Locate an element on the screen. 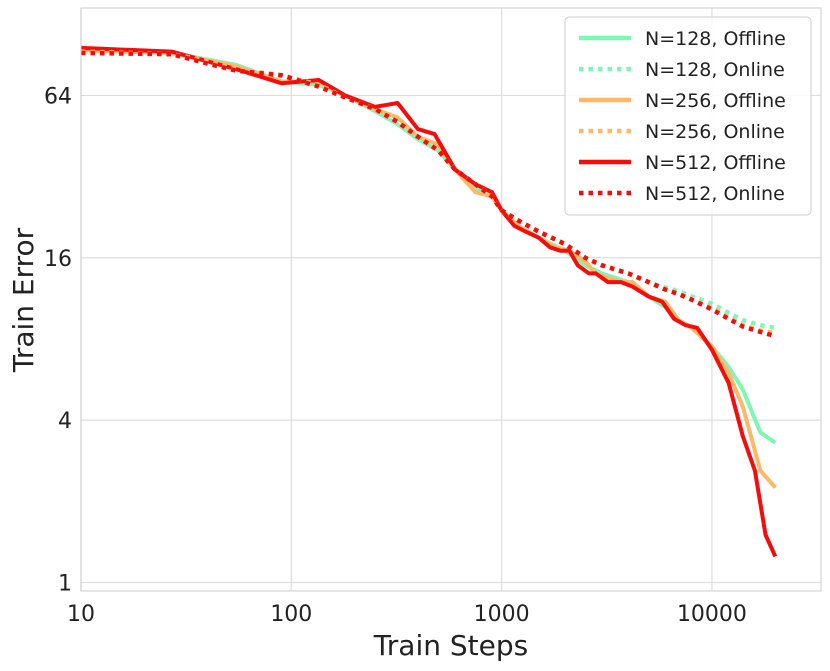 The image size is (830, 671). legend-label: N=512, Offline is located at coordinates (715, 163).